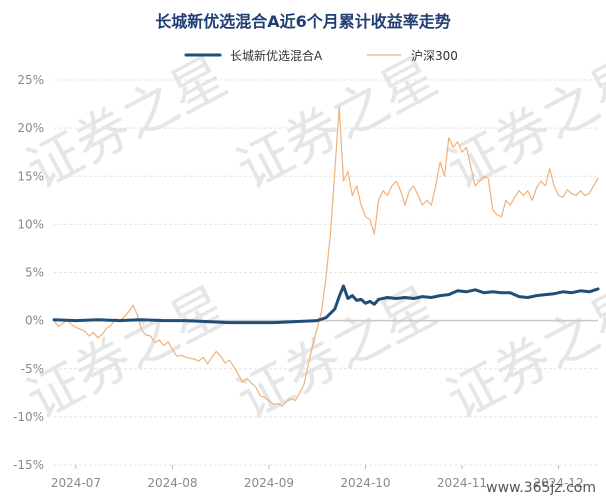  What do you see at coordinates (365, 483) in the screenshot?
I see `x-tick-label: 2024-10` at bounding box center [365, 483].